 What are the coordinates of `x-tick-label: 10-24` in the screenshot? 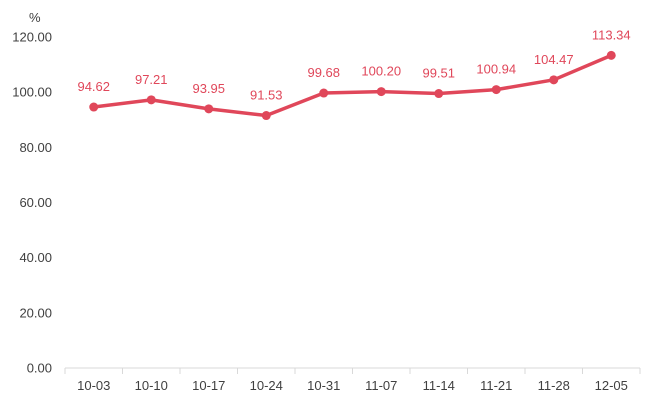 It's located at (266, 385).